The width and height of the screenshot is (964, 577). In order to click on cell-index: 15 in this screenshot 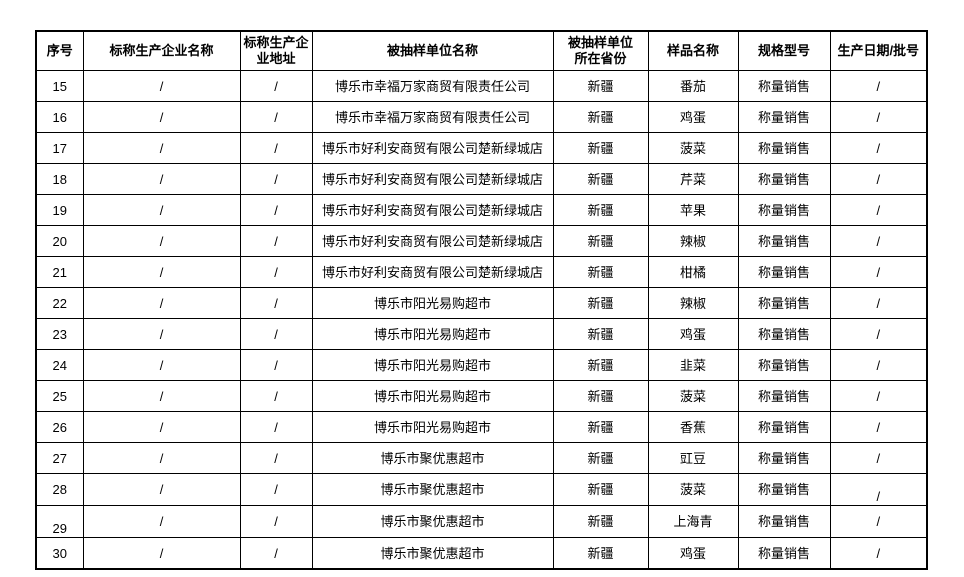, I will do `click(59, 86)`.